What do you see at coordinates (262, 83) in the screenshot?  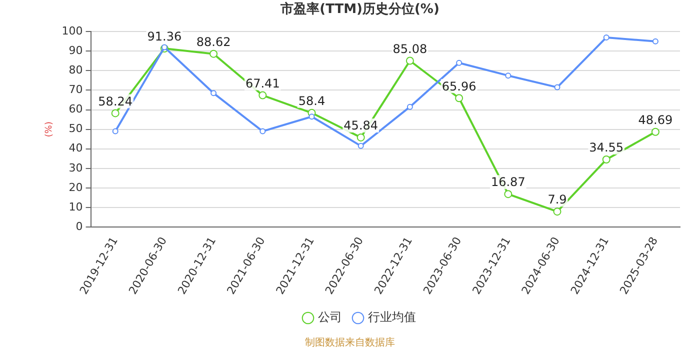 I see `data-label: 67.41` at bounding box center [262, 83].